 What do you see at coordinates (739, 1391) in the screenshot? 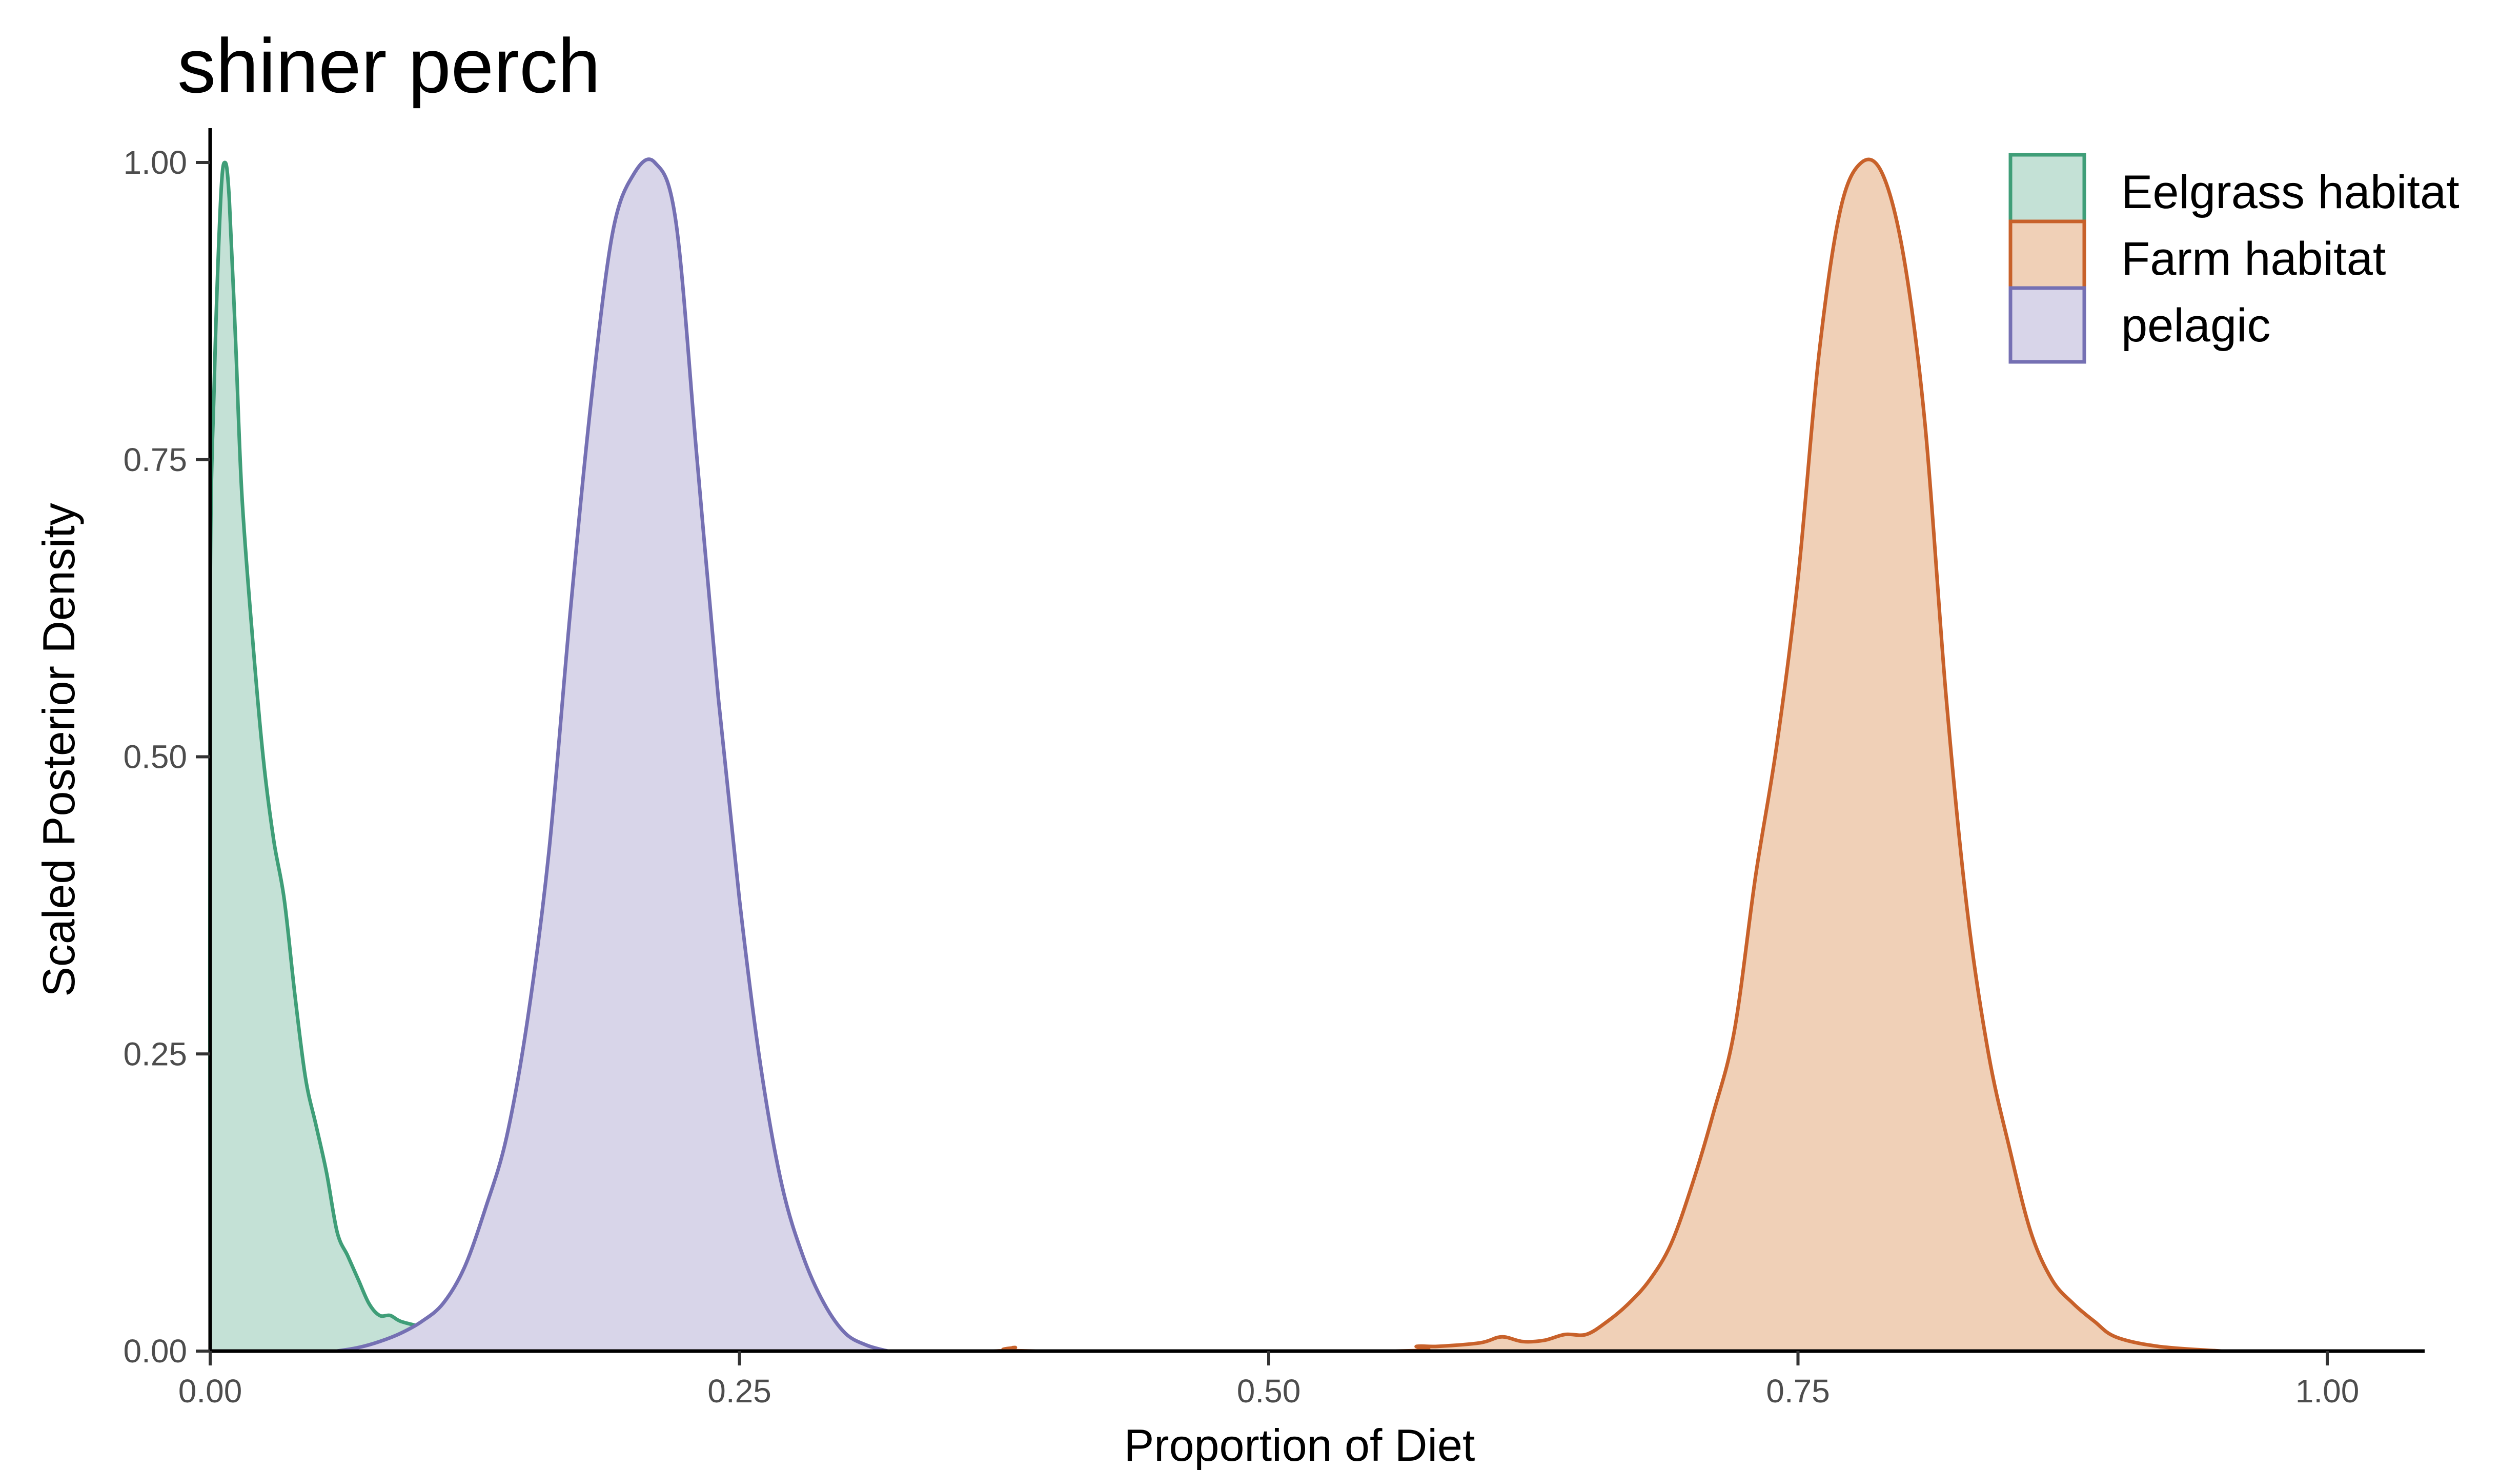
I see `x-tick-label: 0.25` at bounding box center [739, 1391].